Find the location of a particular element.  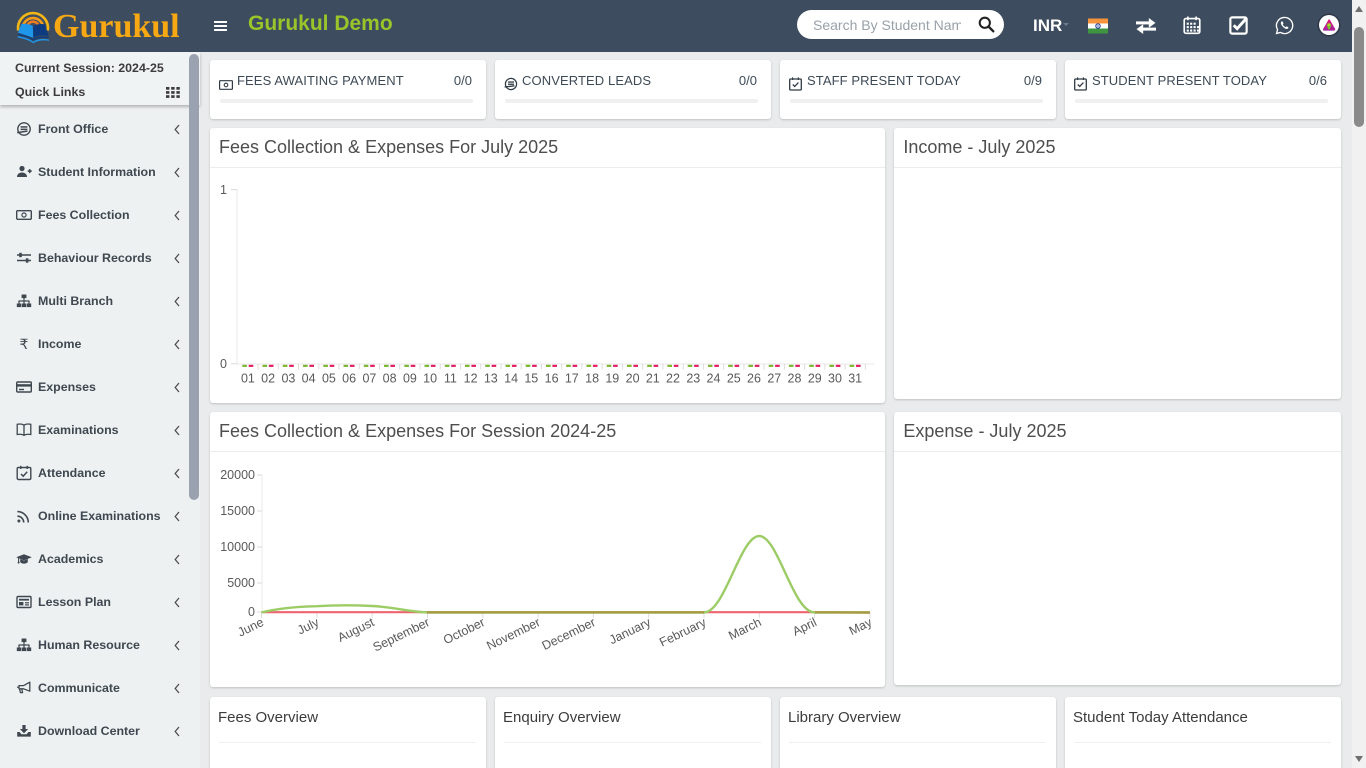

svg-text: September is located at coordinates (401, 634).